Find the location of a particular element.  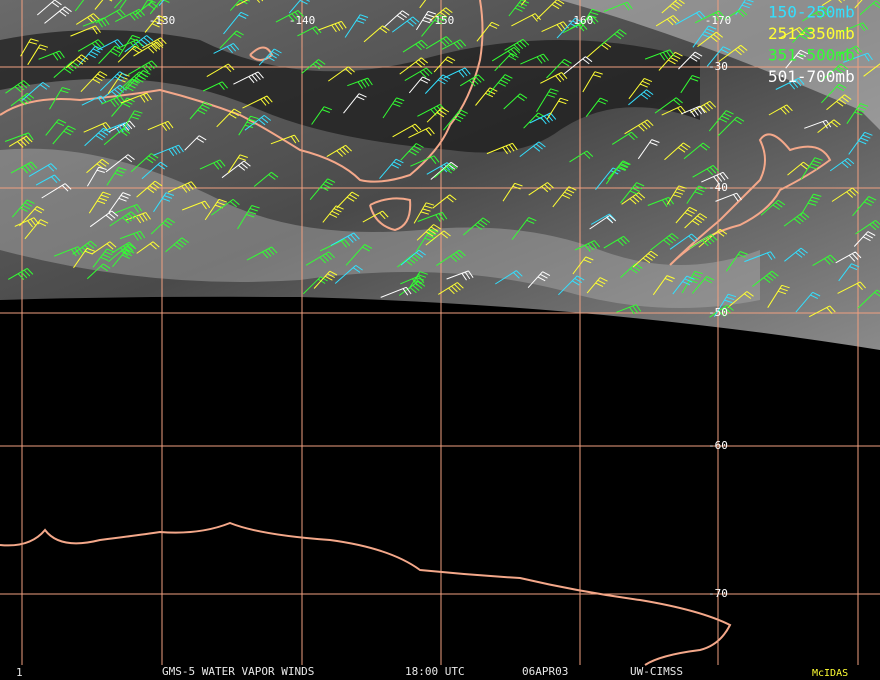

legend-entry: 251-350mb is located at coordinates (811, 33).